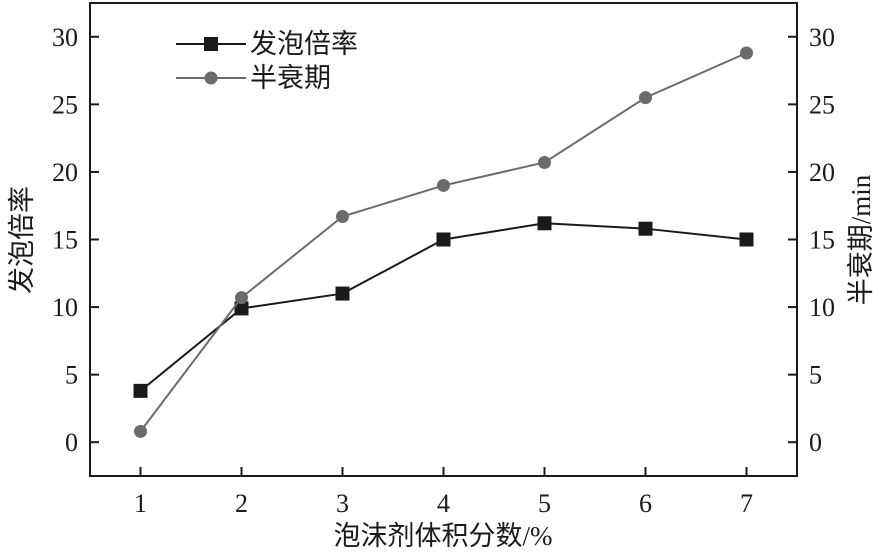  Describe the element at coordinates (746, 503) in the screenshot. I see `x-tick-label: 7` at that location.